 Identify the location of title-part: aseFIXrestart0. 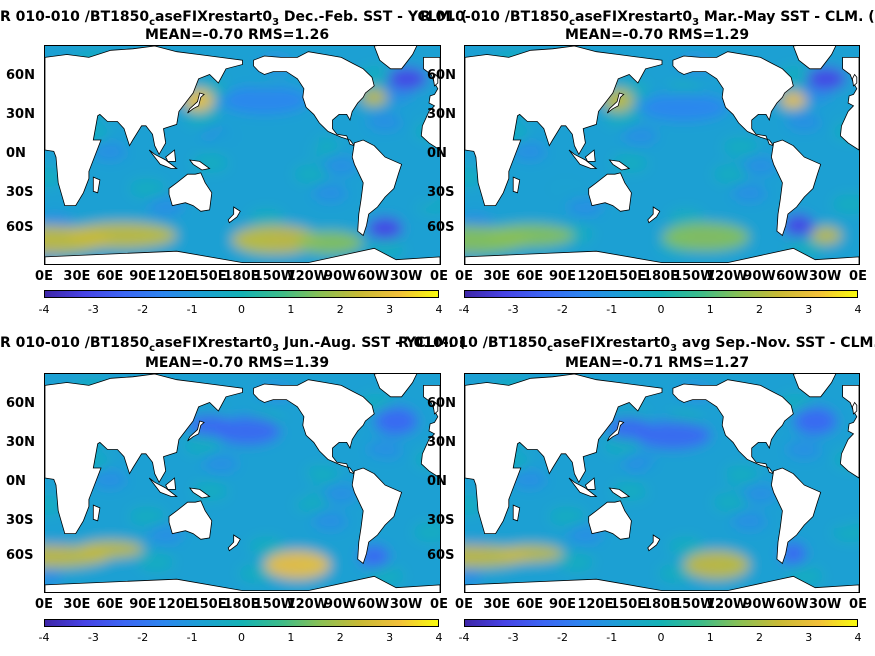
(214, 17).